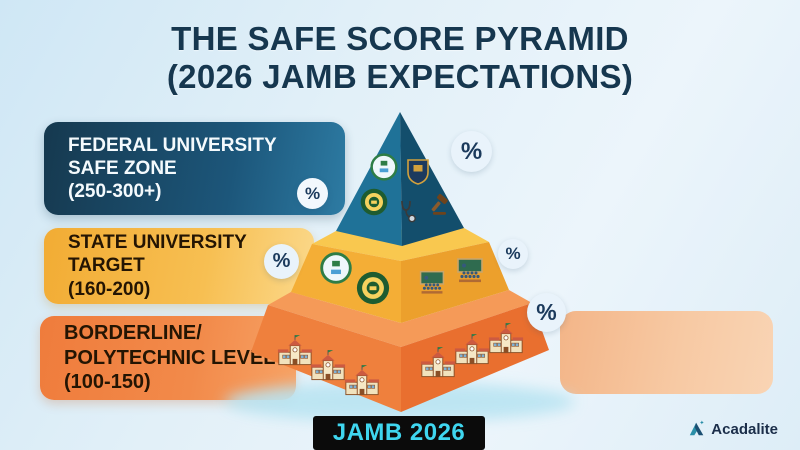 The height and width of the screenshot is (450, 800). I want to click on tier-state-line2: TARGET, so click(106, 266).